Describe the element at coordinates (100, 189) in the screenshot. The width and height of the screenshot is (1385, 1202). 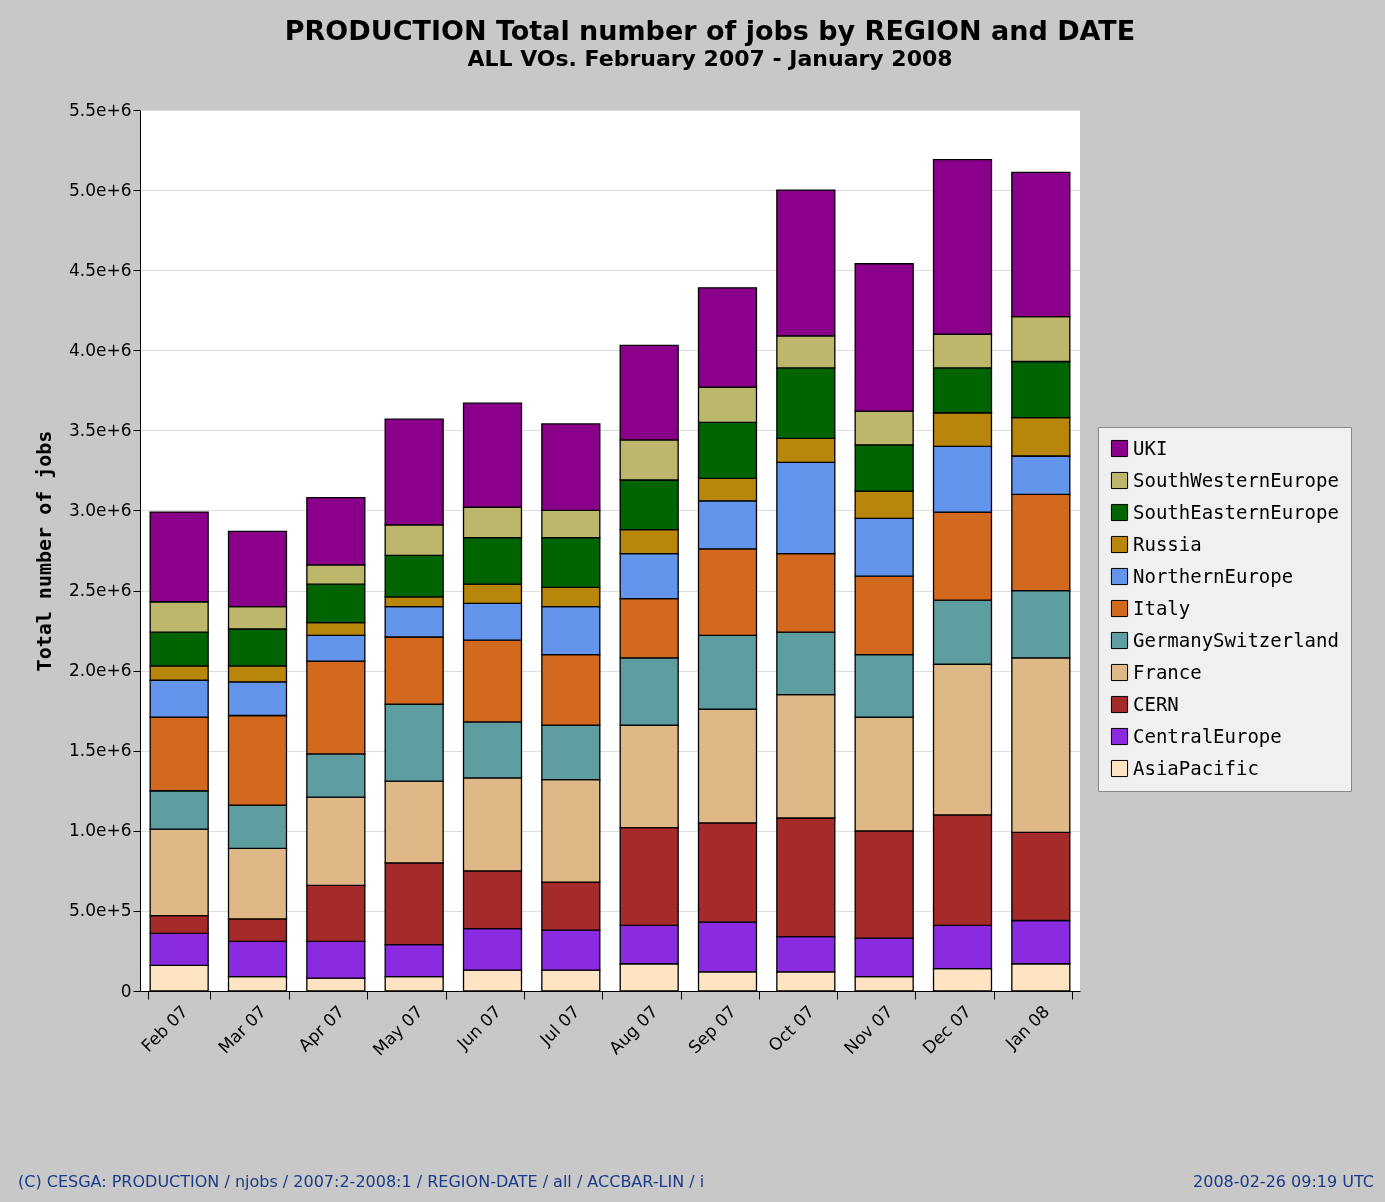
I see `y-tick-label: 5.0e+6` at that location.